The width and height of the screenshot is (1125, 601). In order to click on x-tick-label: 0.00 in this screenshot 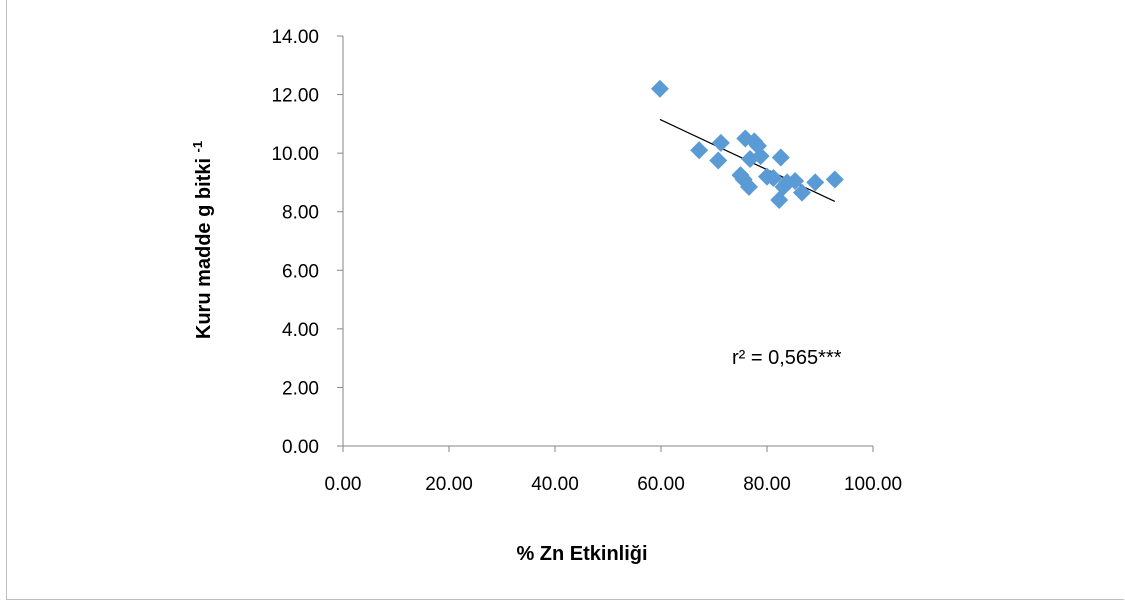, I will do `click(343, 484)`.